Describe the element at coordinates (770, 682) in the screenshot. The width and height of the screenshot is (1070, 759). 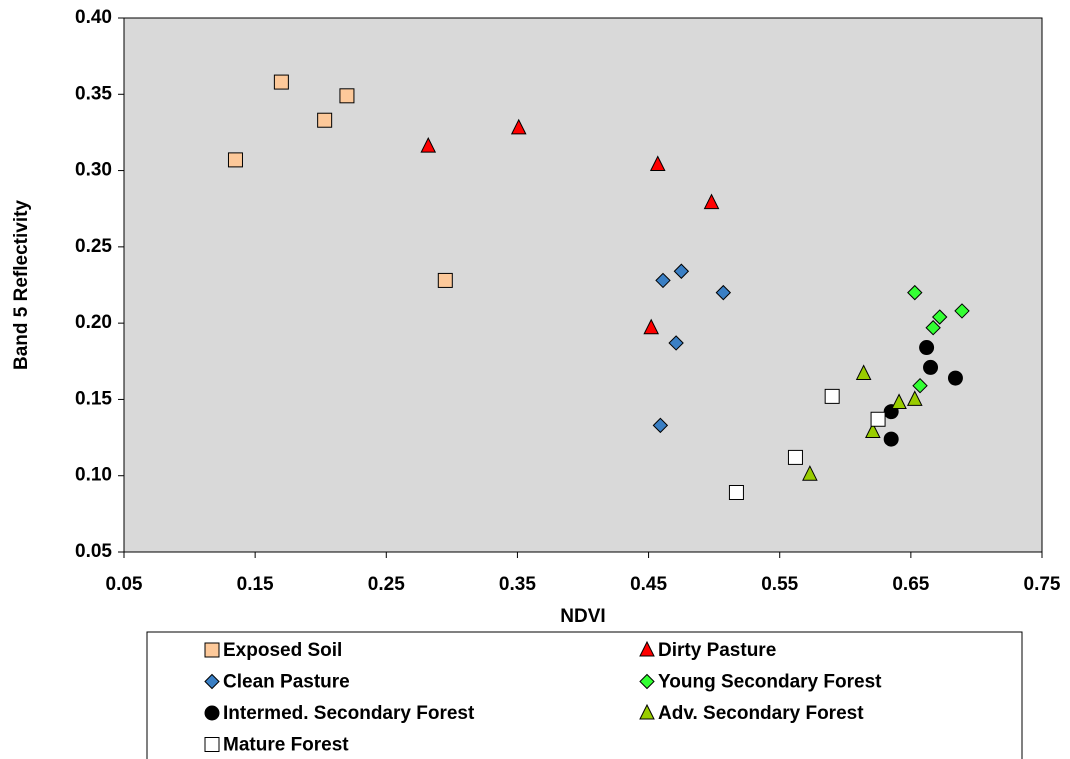
I see `legend-label: Young Secondary Forest` at that location.